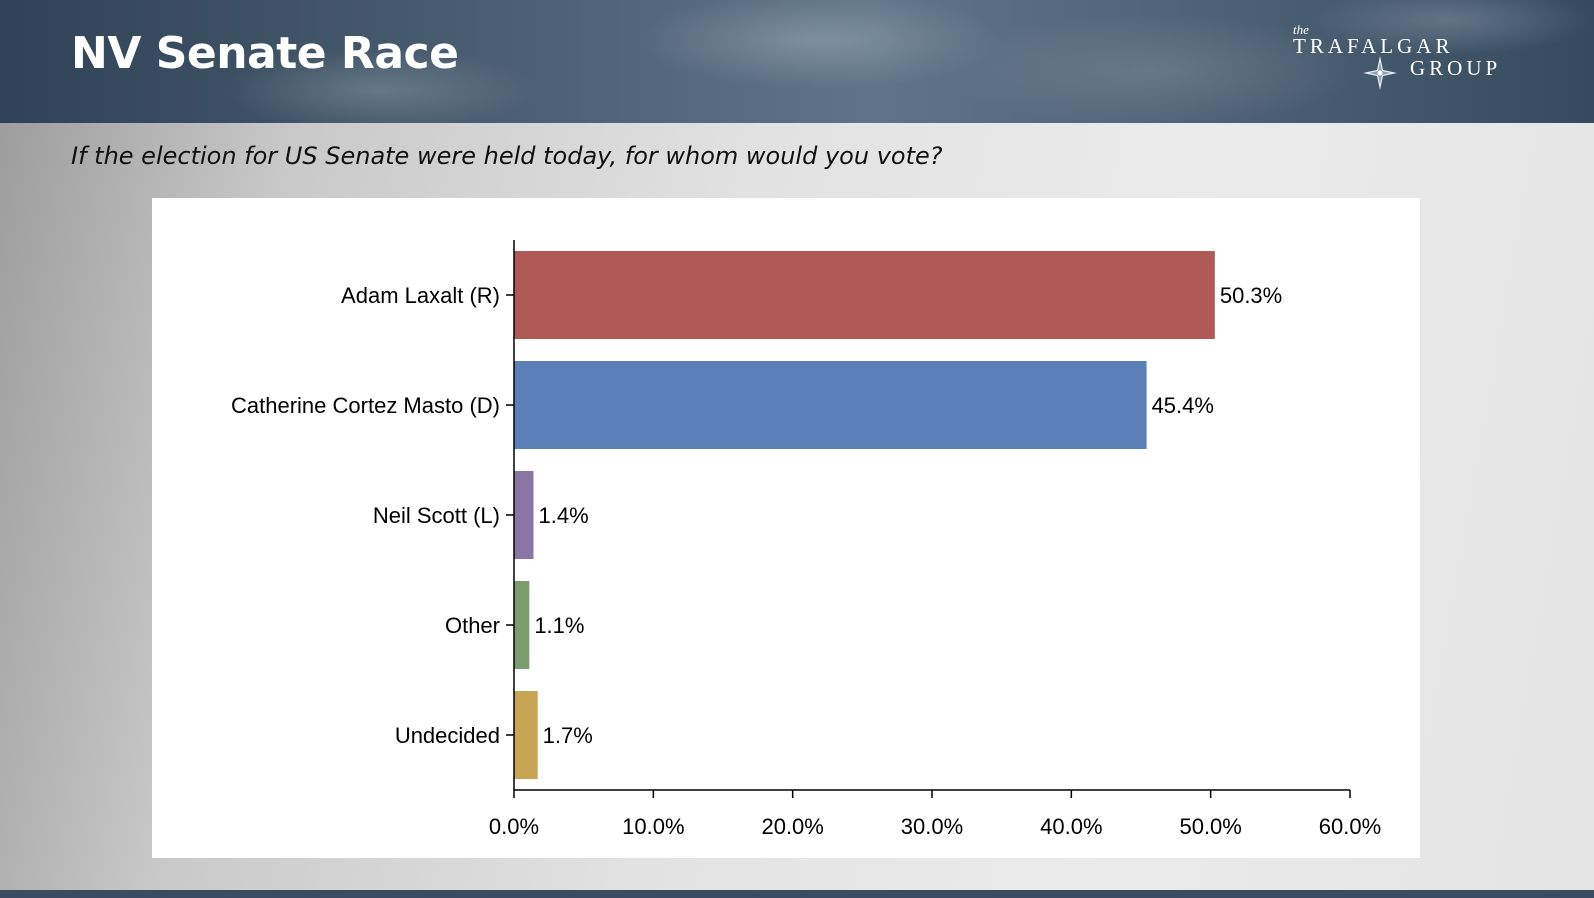  Describe the element at coordinates (1183, 405) in the screenshot. I see `data-label: 45.4%` at that location.